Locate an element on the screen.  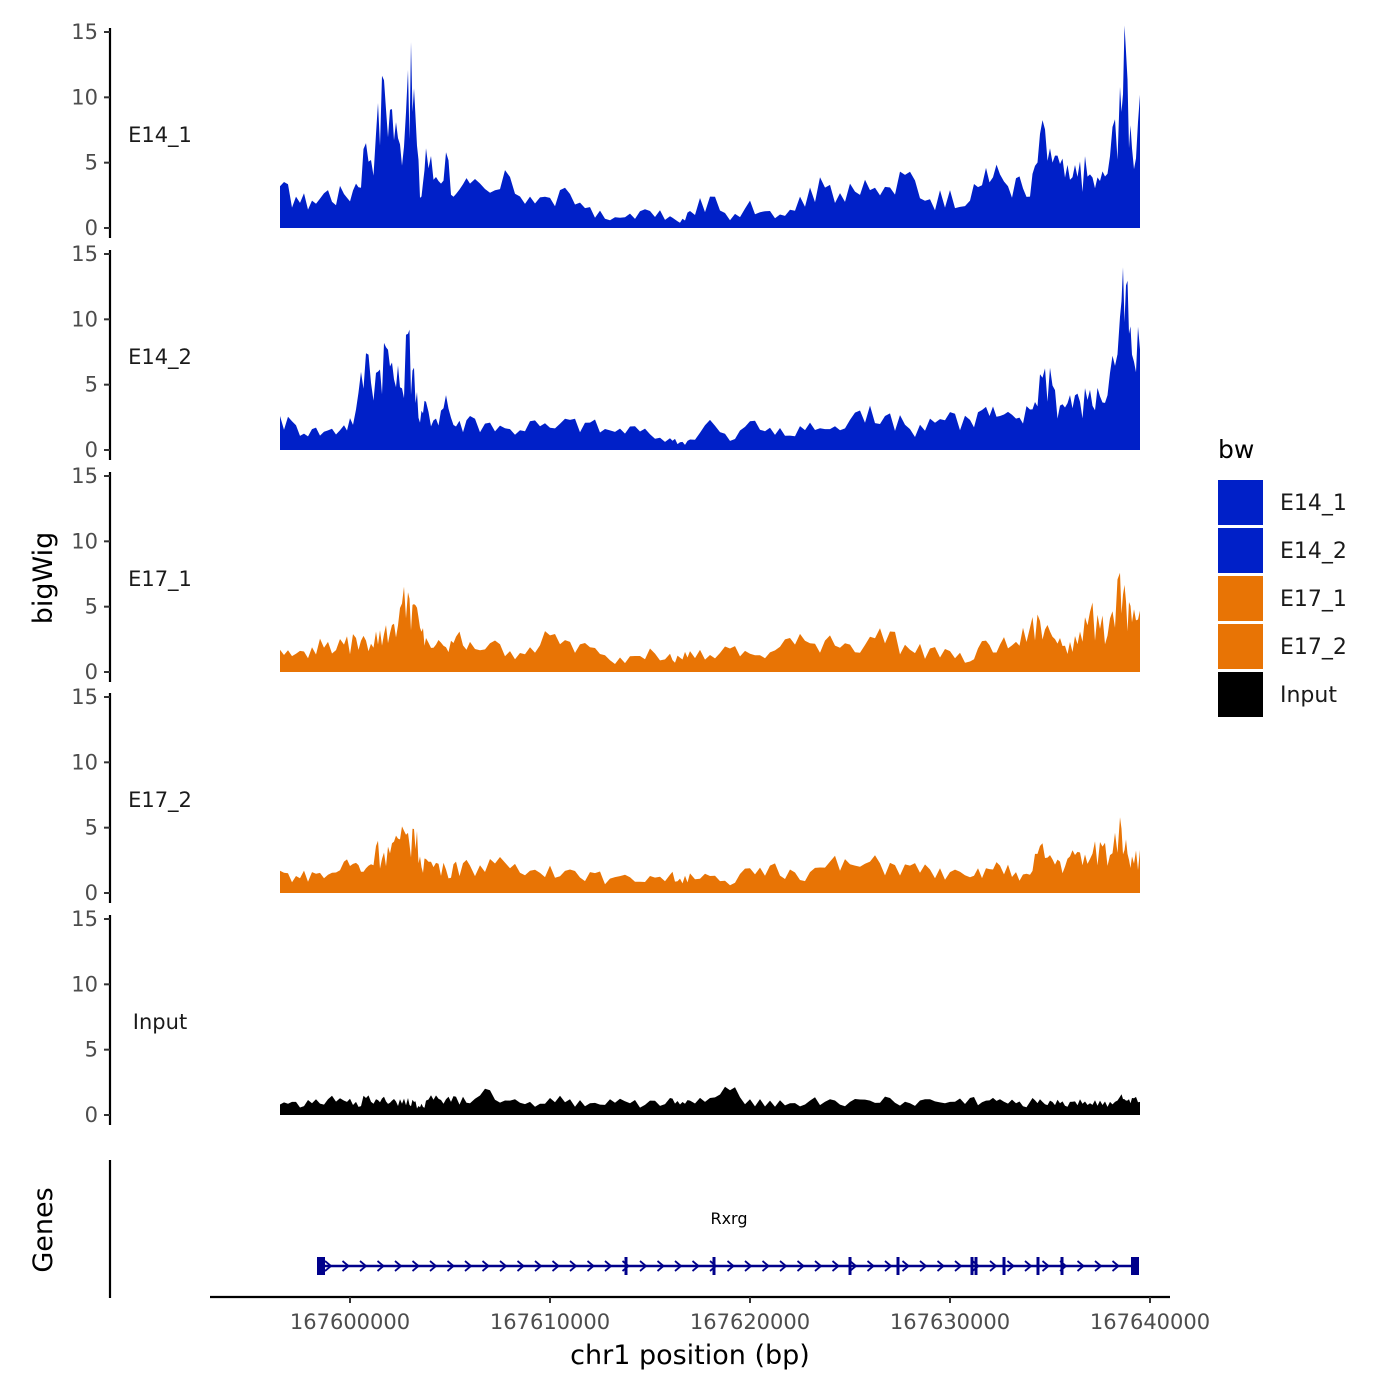
x-tick-label: 167620000 is located at coordinates (750, 1322).